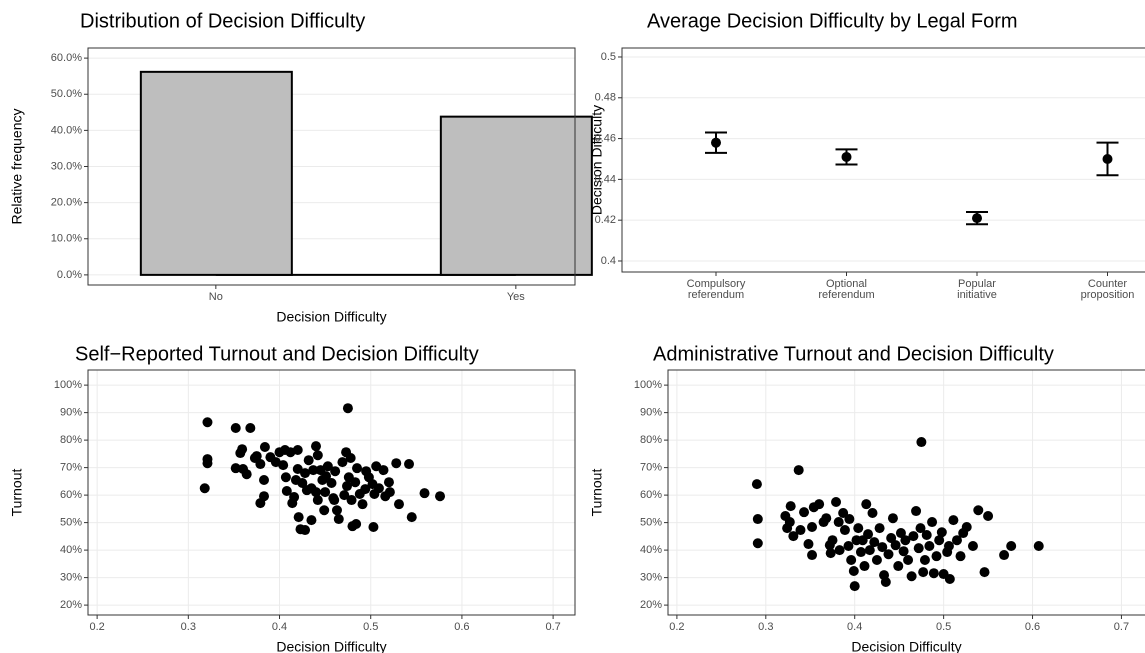 Image resolution: width=1145 pixels, height=653 pixels. Describe the element at coordinates (17, 493) in the screenshot. I see `y-axis-title: Turnout` at that location.